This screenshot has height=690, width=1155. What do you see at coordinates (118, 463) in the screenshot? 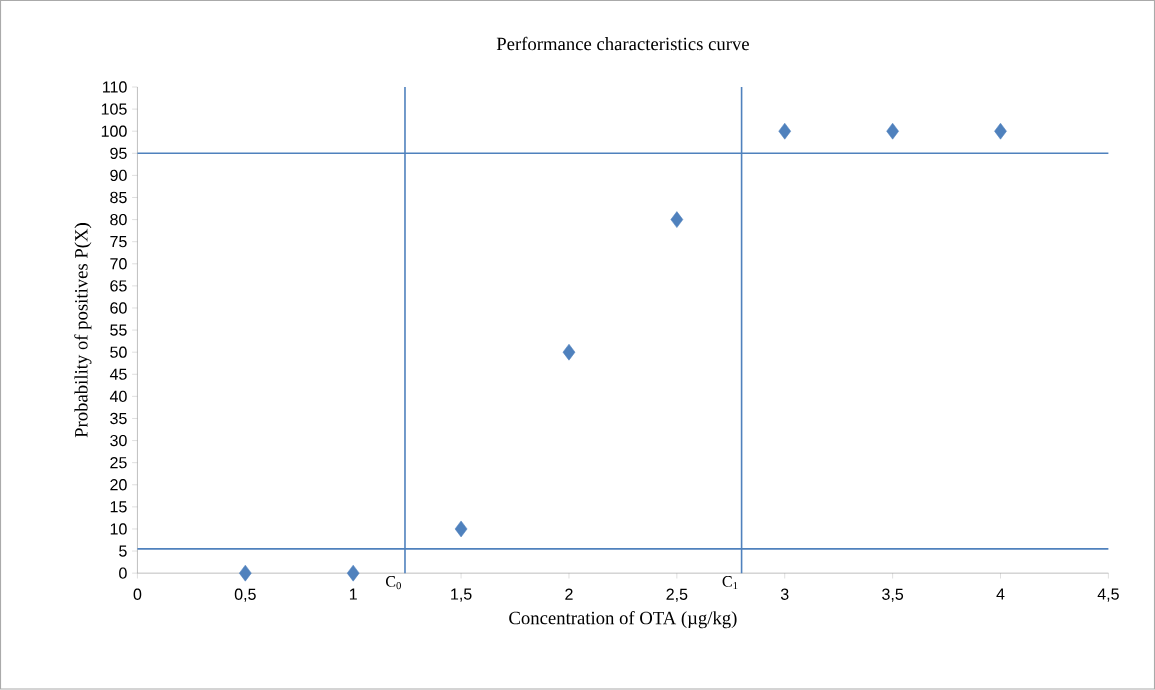
I see `y-tick-label: 25` at bounding box center [118, 463].